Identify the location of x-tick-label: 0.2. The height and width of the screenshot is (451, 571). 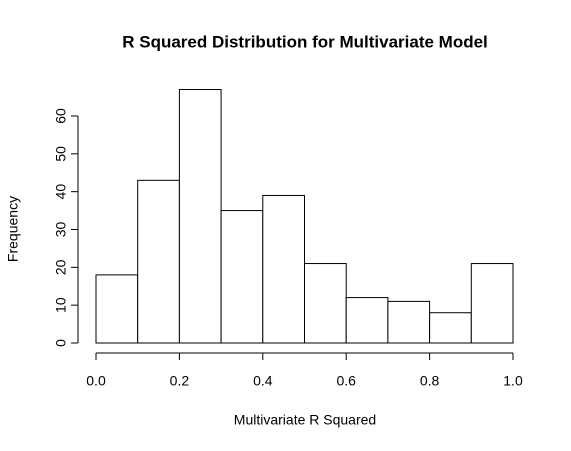
(180, 381).